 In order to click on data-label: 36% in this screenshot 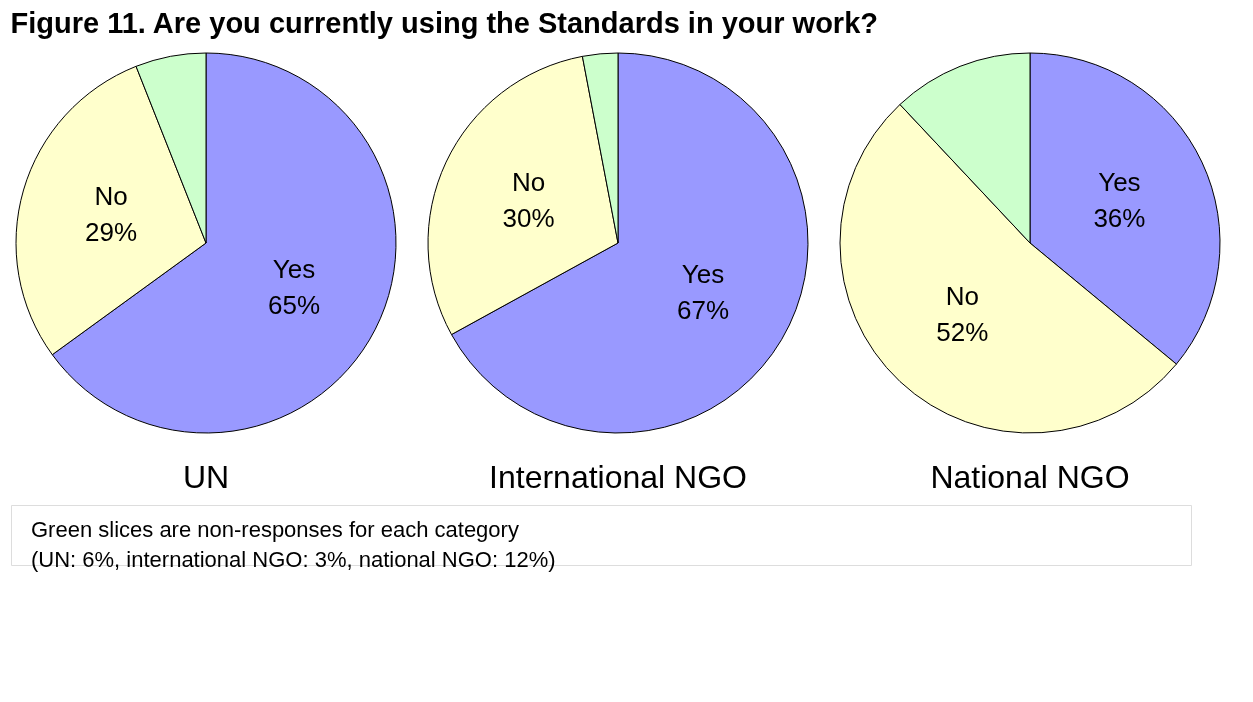, I will do `click(1119, 217)`.